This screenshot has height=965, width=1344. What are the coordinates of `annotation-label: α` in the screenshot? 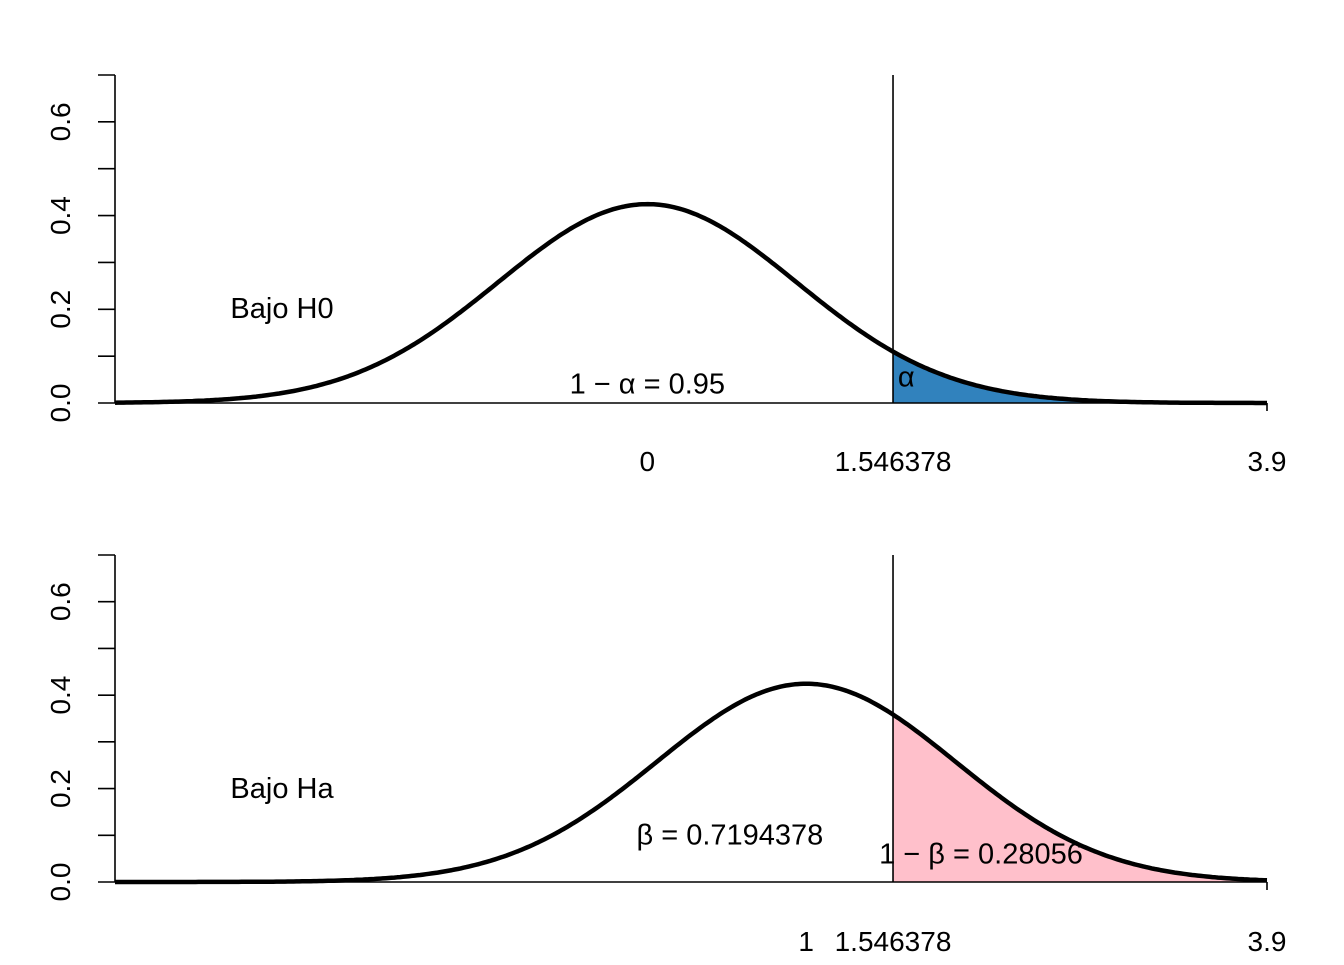 It's located at (906, 378).